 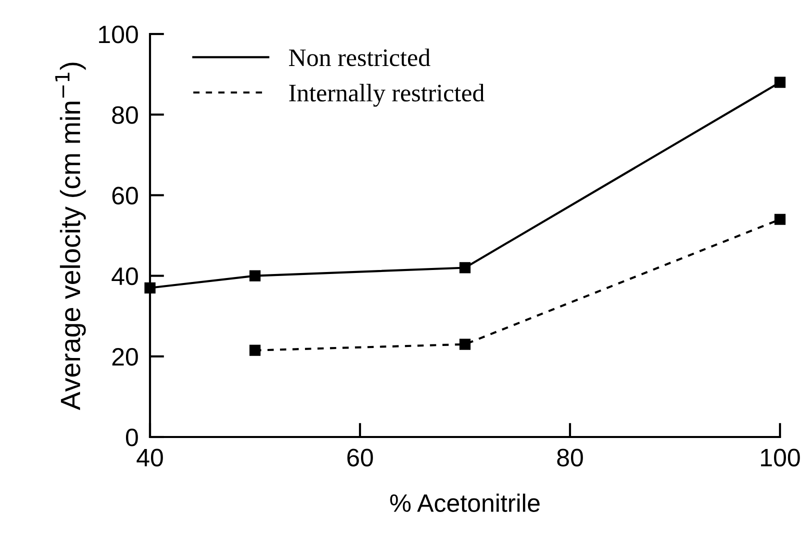 What do you see at coordinates (125, 195) in the screenshot?
I see `y-tick-label: 60` at bounding box center [125, 195].